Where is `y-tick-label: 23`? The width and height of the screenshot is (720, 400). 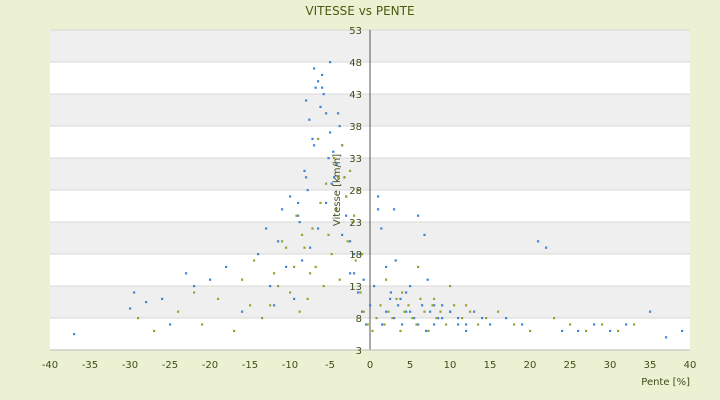
y-tick-label: 23 is located at coordinates (355, 223).